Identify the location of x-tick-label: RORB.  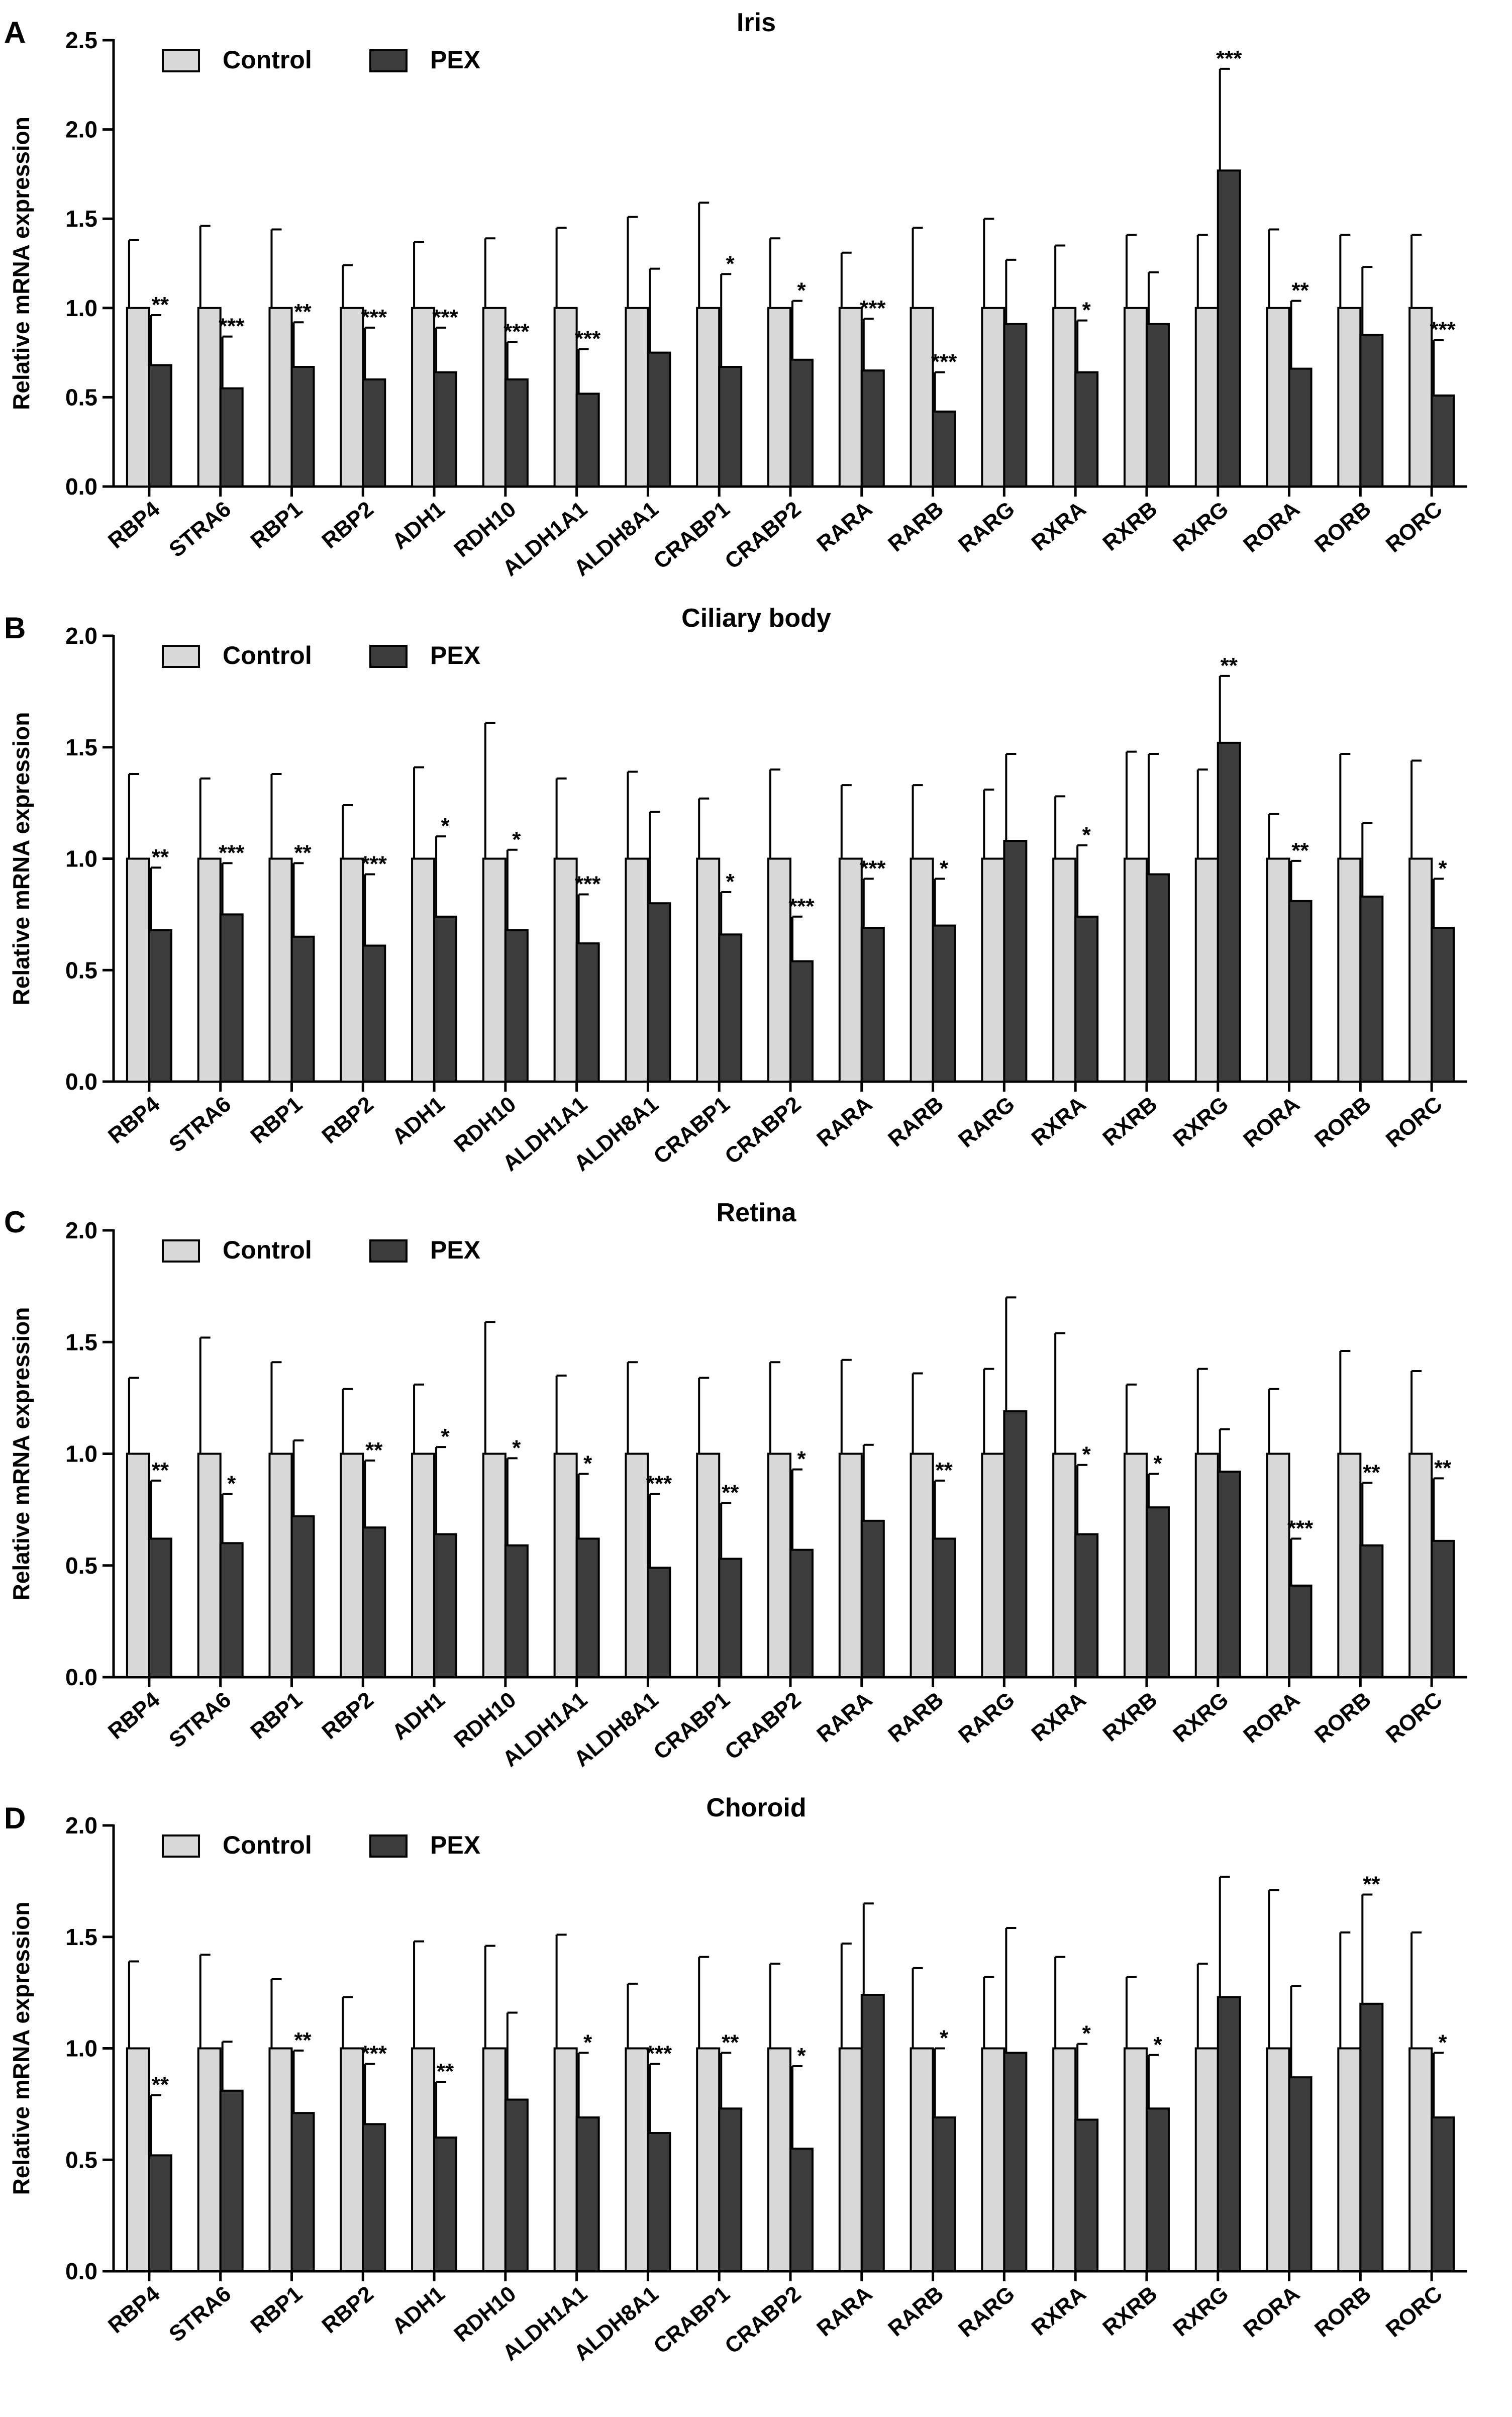
(1343, 1718).